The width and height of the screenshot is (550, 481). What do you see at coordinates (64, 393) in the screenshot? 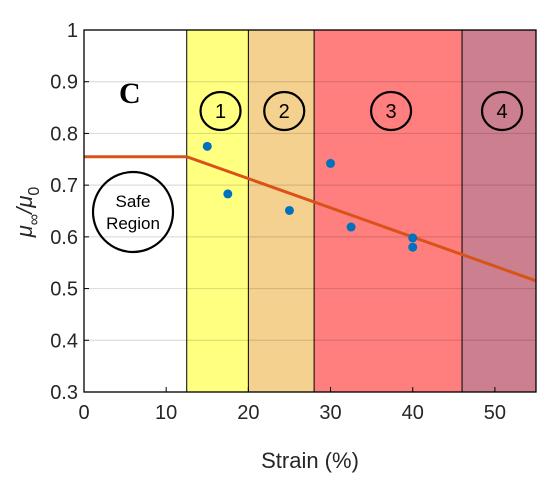
I see `y-tick-label: 0.3` at bounding box center [64, 393].